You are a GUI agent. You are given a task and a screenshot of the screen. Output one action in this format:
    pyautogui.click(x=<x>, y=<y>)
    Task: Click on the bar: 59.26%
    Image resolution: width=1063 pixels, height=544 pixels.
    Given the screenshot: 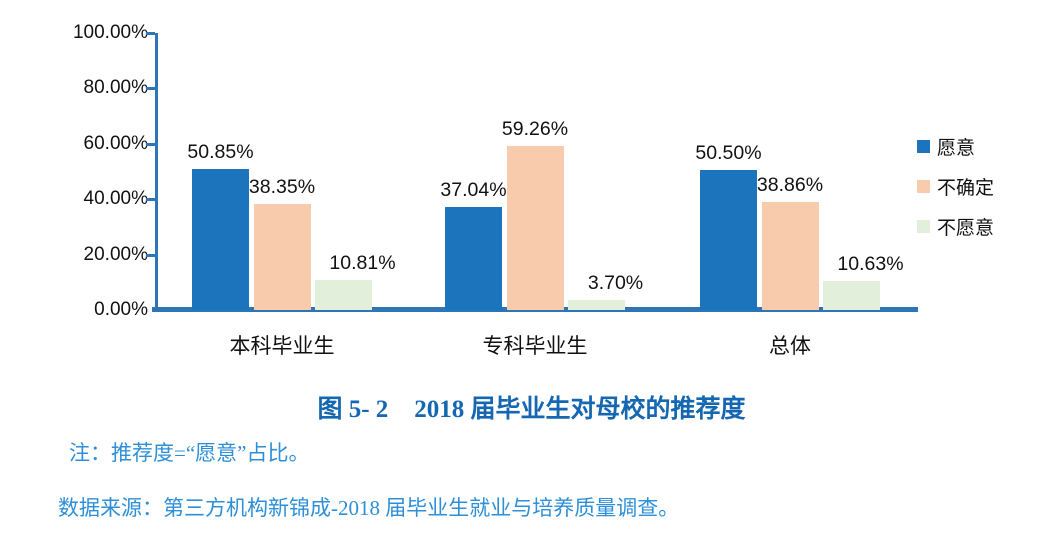 What is the action you would take?
    pyautogui.click(x=535, y=214)
    